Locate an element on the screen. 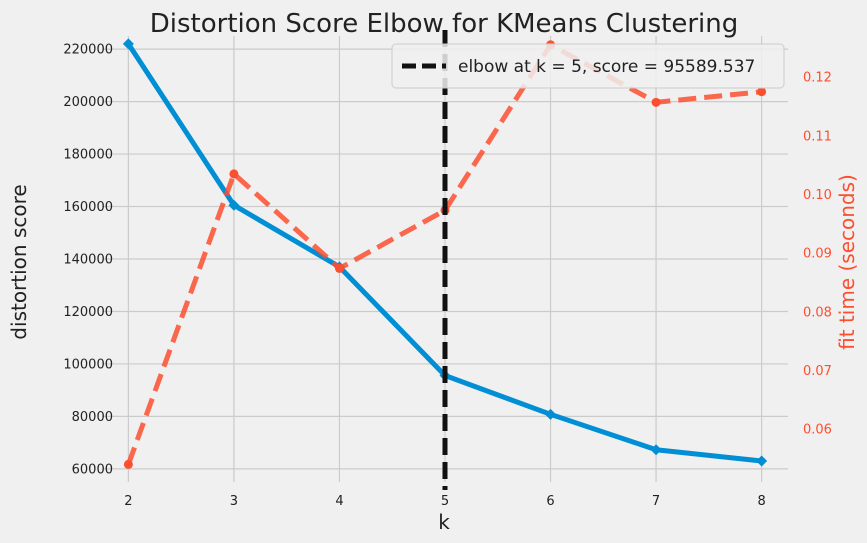 Image resolution: width=867 pixels, height=543 pixels. x-tick-label: 5 is located at coordinates (445, 501).